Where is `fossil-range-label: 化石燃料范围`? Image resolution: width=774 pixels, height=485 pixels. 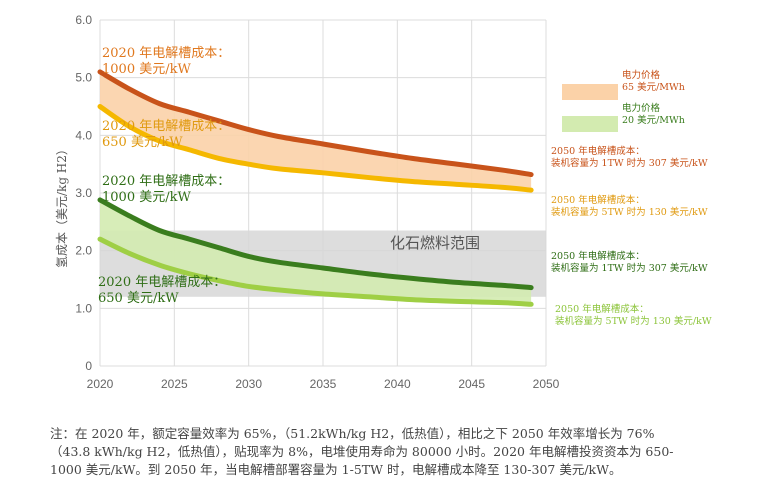 fossil-range-label: 化石燃料范围 is located at coordinates (435, 243).